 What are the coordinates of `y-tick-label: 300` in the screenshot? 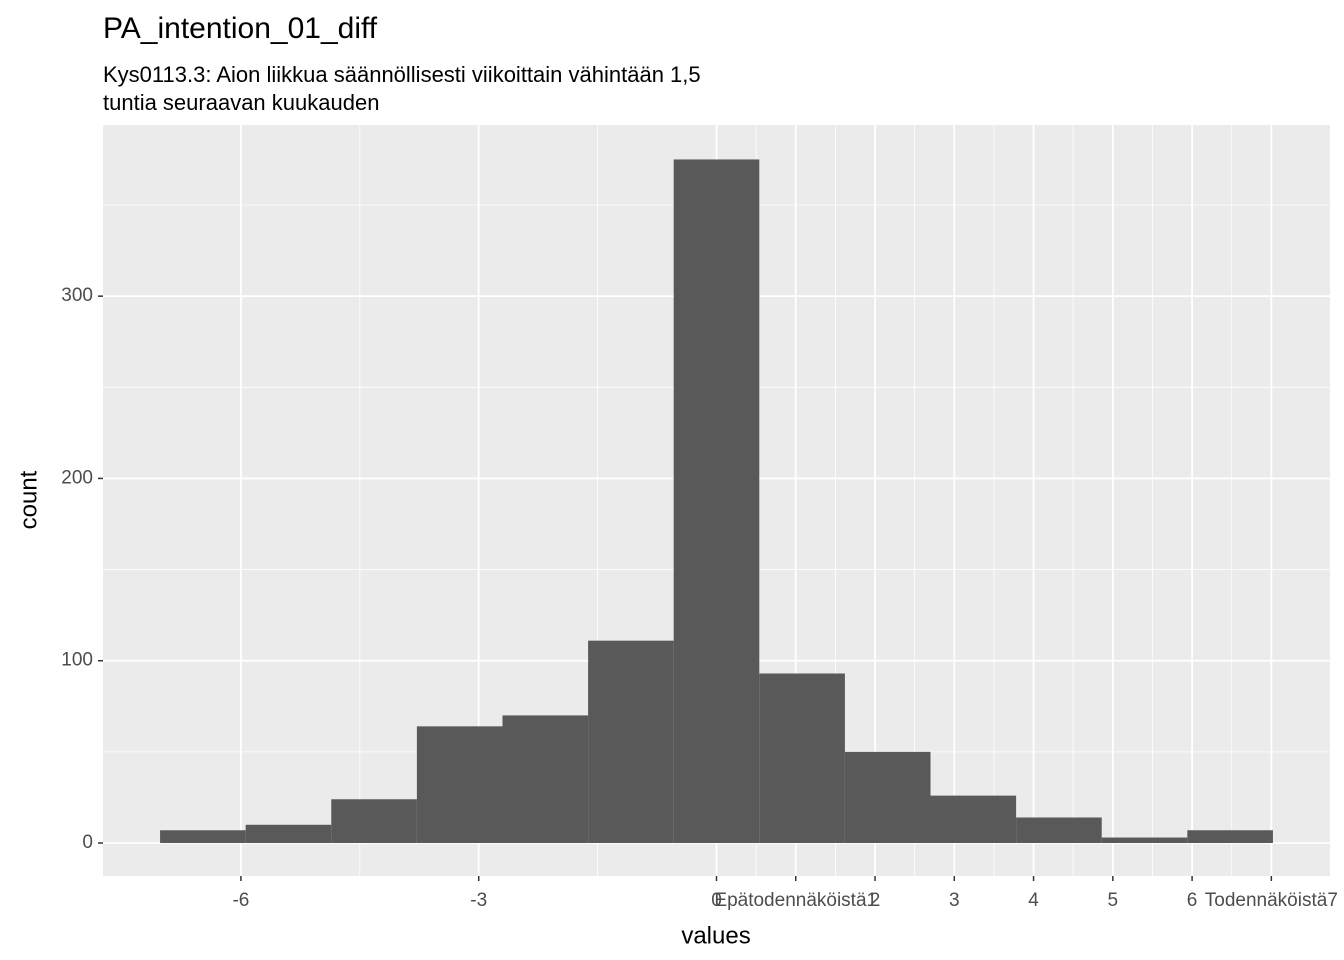 It's located at (77, 295).